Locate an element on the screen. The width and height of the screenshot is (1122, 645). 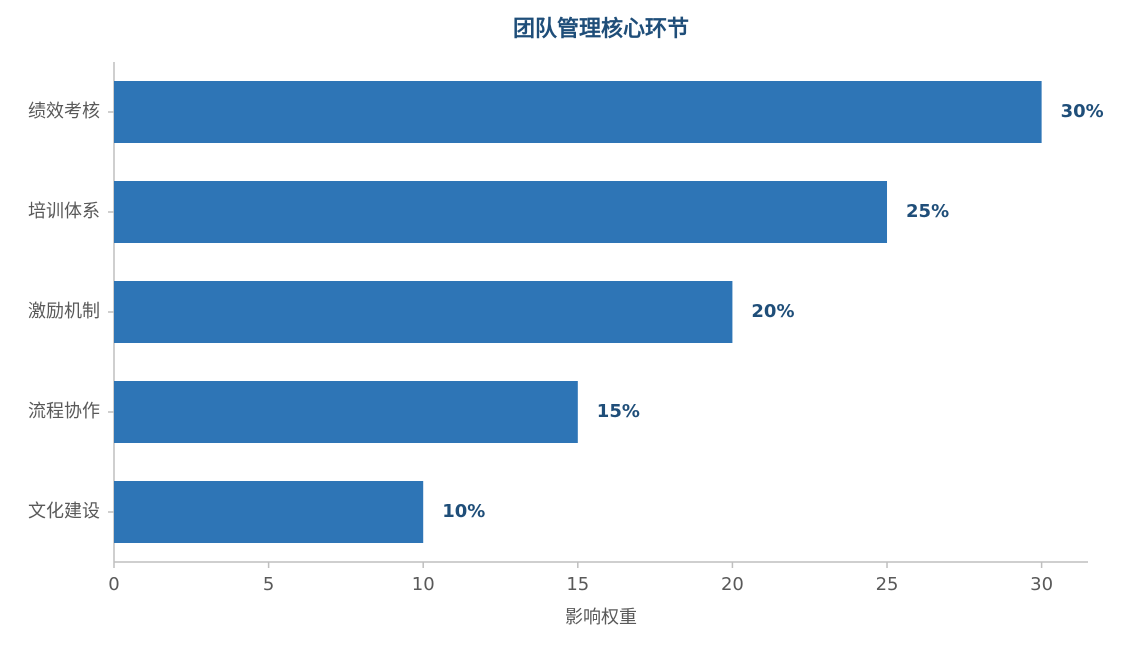
y-tick-label: 文化建设 is located at coordinates (64, 511).